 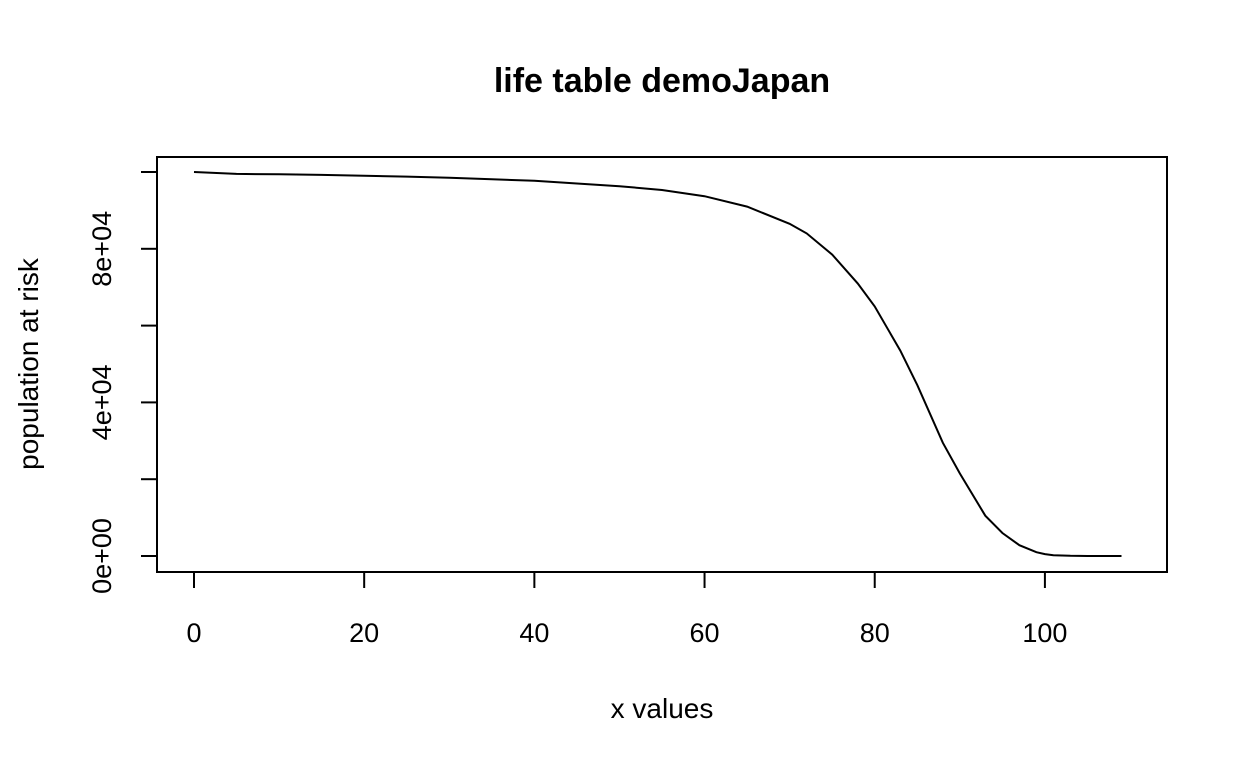 What do you see at coordinates (534, 633) in the screenshot?
I see `x-tick-label: 40` at bounding box center [534, 633].